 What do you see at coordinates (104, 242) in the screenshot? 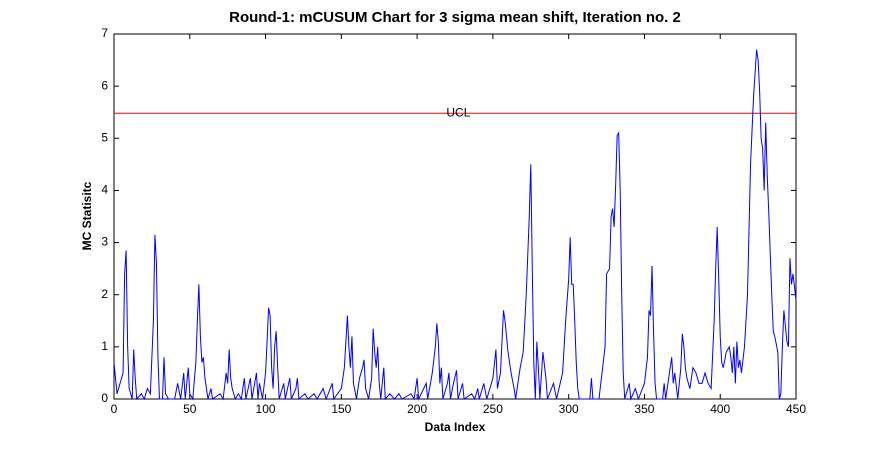
I see `y-tick-label: 3` at bounding box center [104, 242].